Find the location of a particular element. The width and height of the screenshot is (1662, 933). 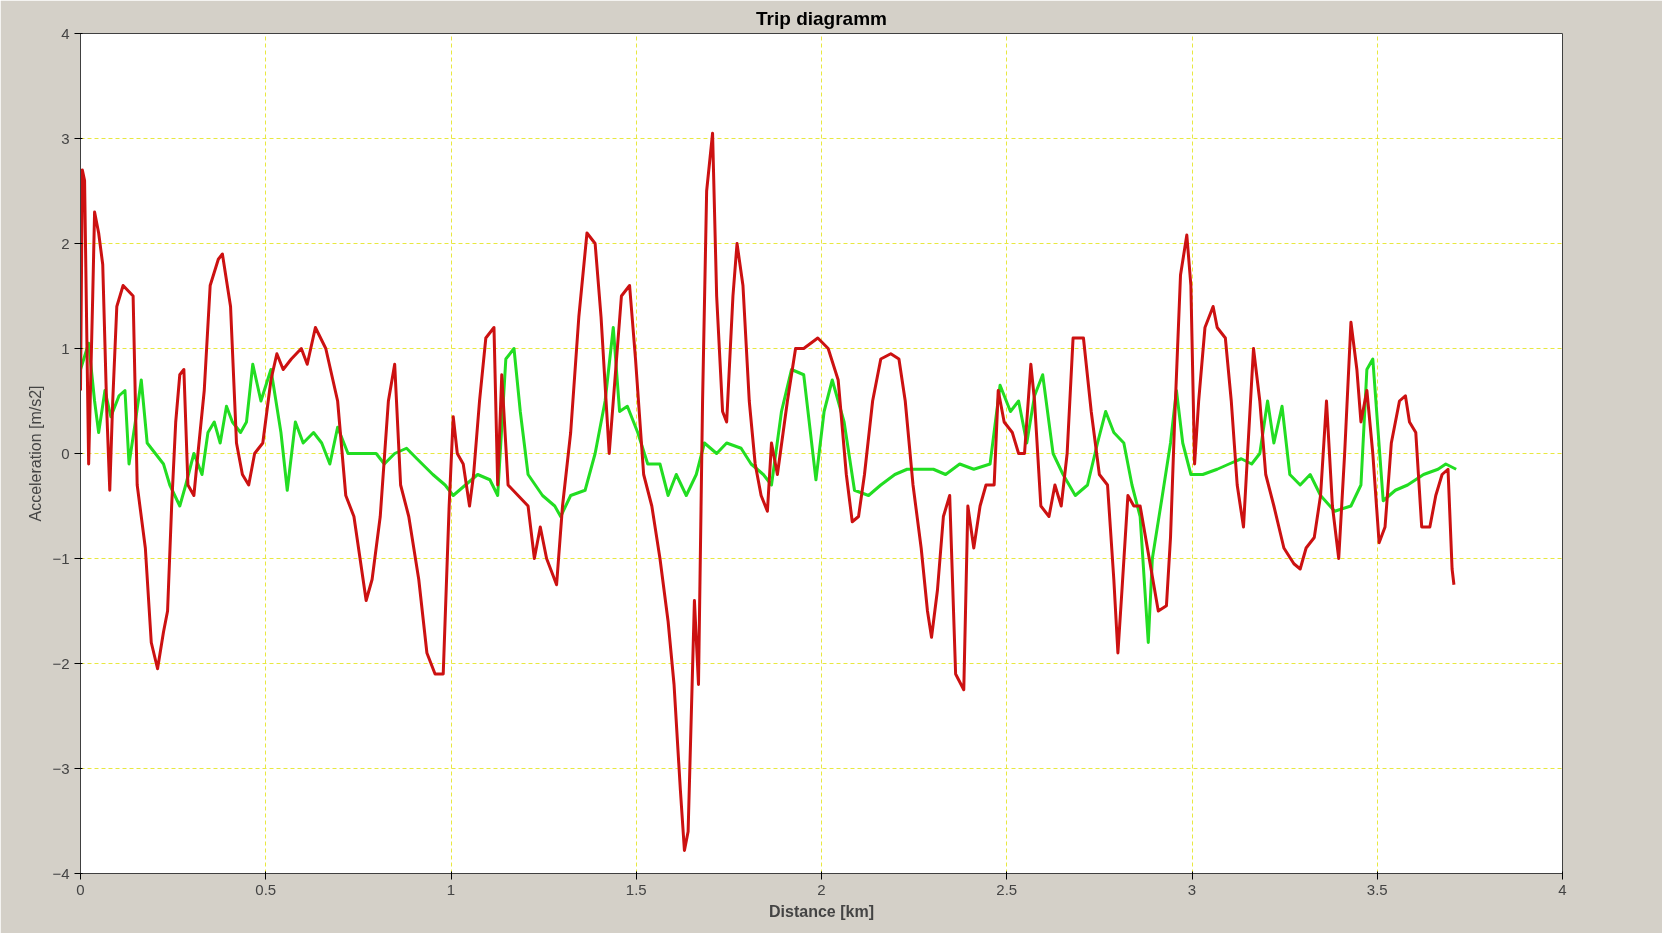

y-tick-label: 1 is located at coordinates (65, 348).